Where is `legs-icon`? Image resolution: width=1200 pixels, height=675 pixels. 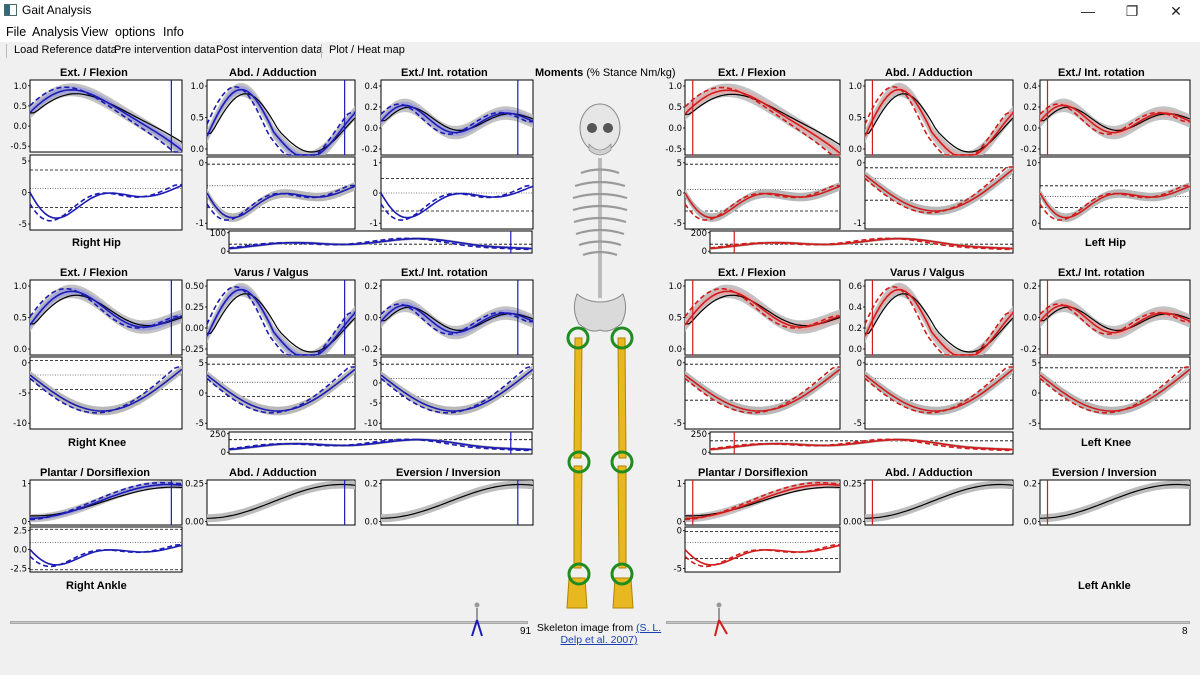 legs-icon is located at coordinates (600, 473).